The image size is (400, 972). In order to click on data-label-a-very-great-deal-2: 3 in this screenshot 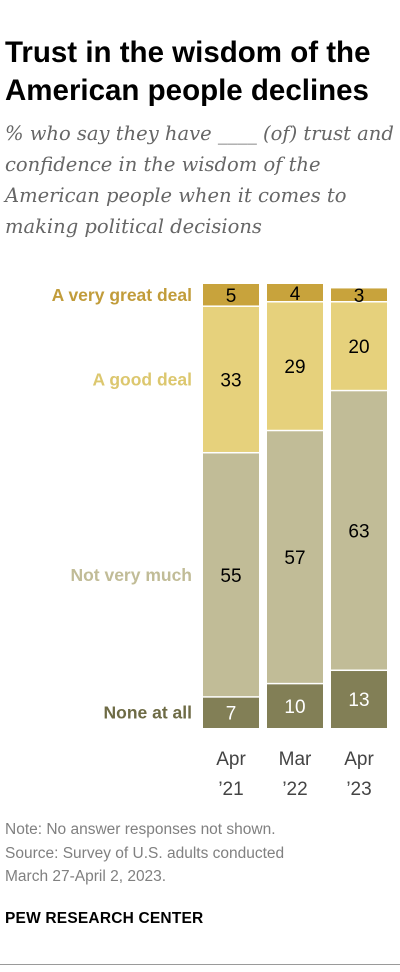, I will do `click(359, 296)`.